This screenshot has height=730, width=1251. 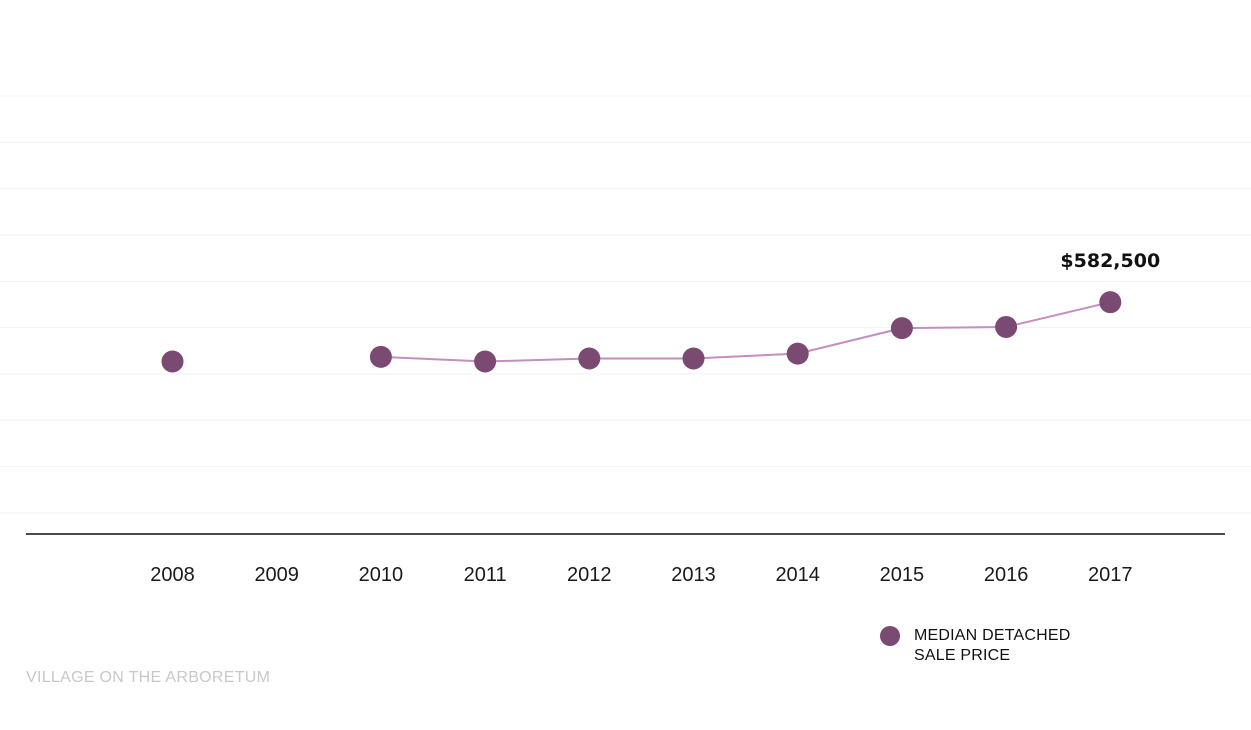 I want to click on x-tick-label: 2015, so click(x=902, y=575).